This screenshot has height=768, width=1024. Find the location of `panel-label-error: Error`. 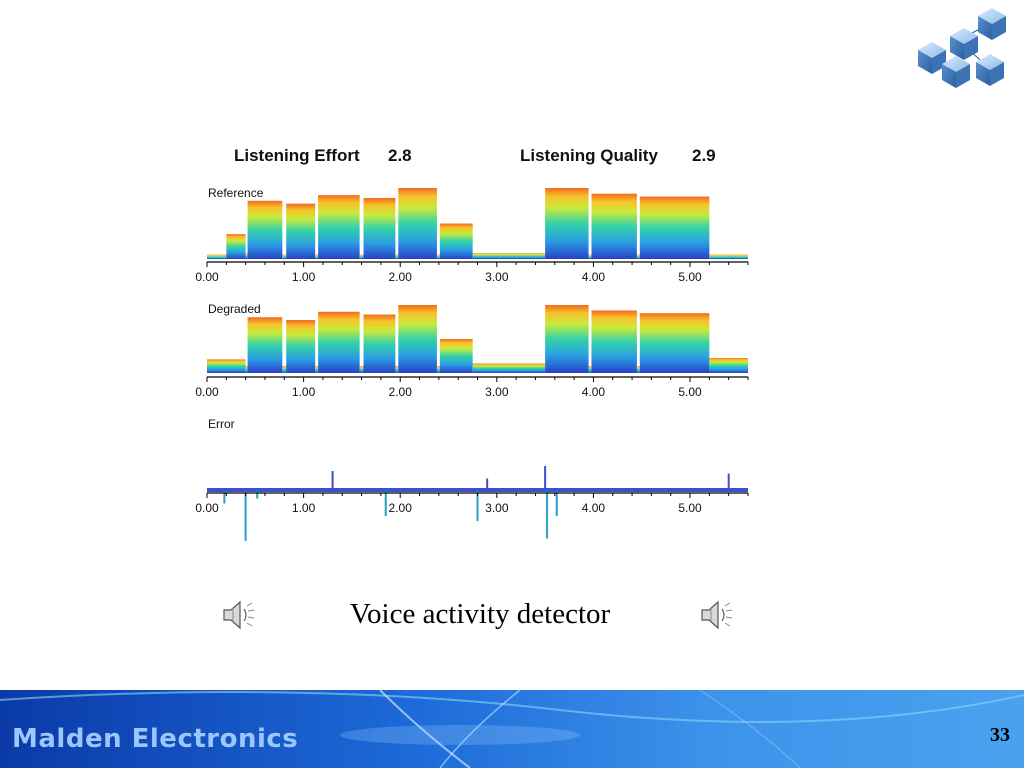

panel-label-error: Error is located at coordinates (221, 424).